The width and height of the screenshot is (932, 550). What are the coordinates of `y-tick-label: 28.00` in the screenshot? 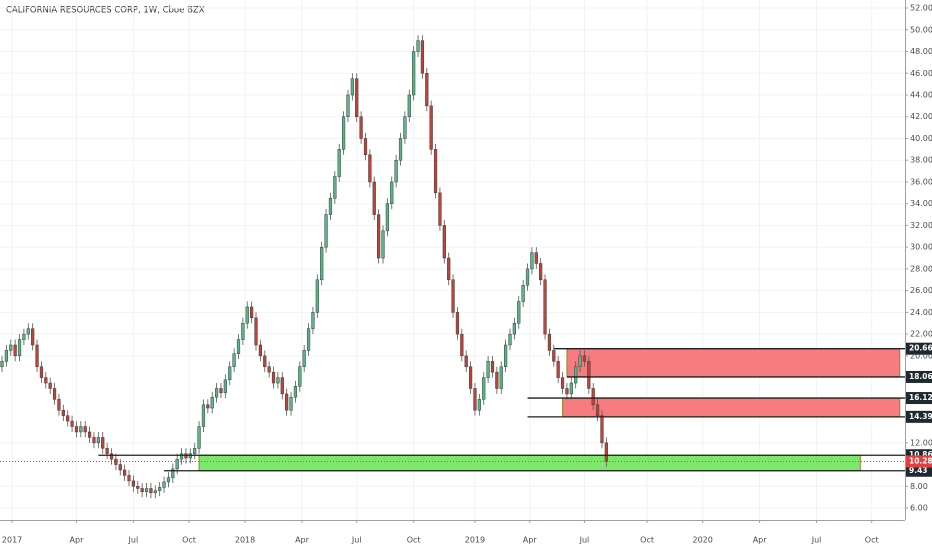 It's located at (921, 268).